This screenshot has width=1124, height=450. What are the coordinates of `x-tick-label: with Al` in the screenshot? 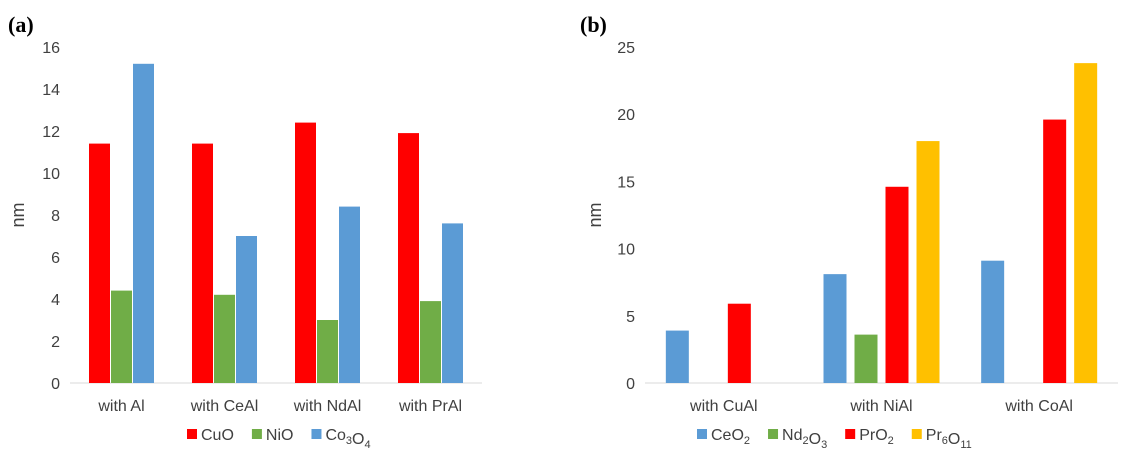 It's located at (120, 406).